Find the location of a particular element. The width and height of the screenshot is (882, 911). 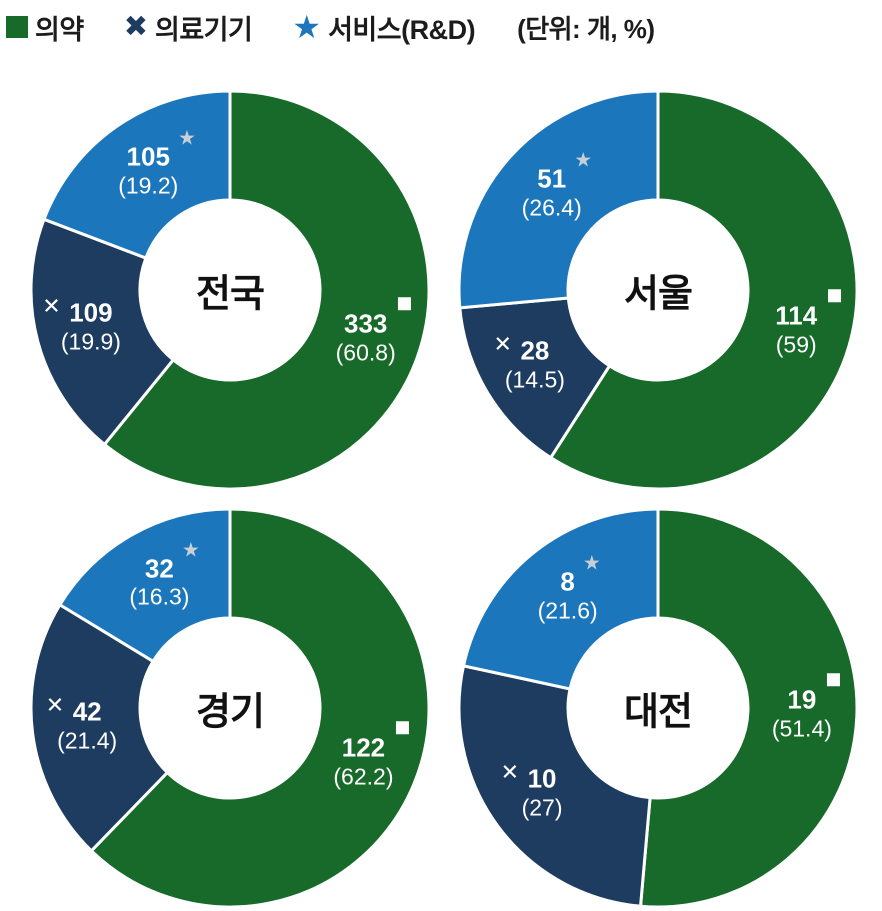

slice-label: 32 ★ (16.3) is located at coordinates (164, 574).